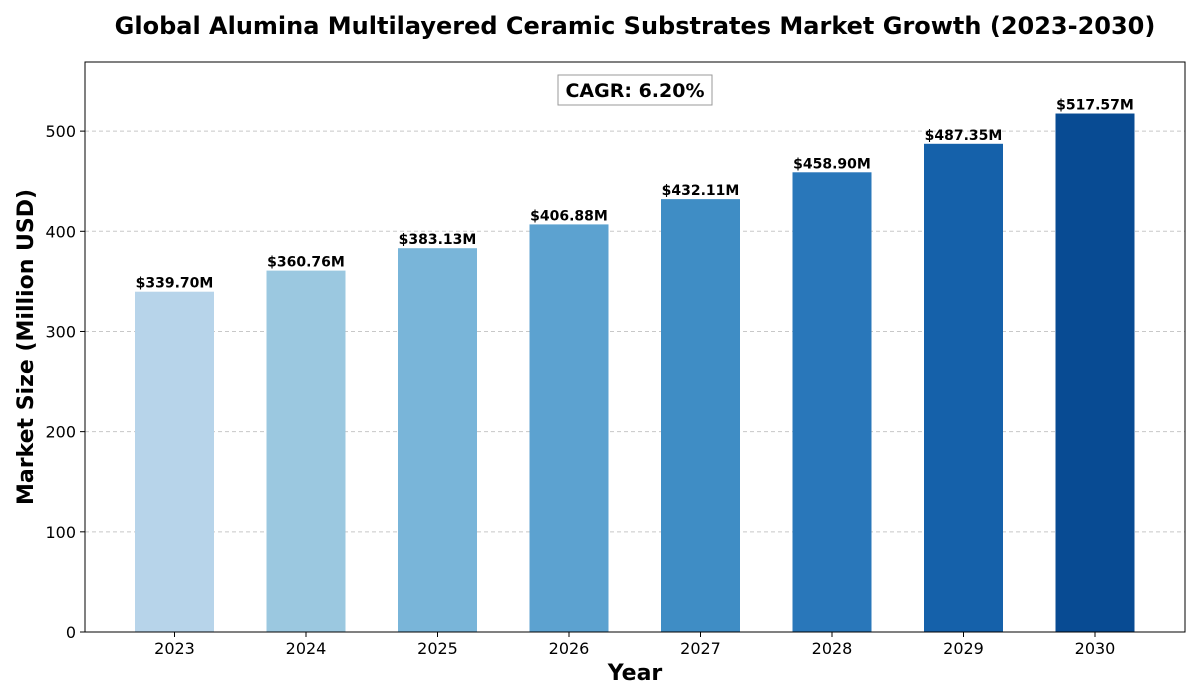  What do you see at coordinates (65, 382) in the screenshot?
I see `y-axis-ticks: 0 100 200 300 400 500` at bounding box center [65, 382].